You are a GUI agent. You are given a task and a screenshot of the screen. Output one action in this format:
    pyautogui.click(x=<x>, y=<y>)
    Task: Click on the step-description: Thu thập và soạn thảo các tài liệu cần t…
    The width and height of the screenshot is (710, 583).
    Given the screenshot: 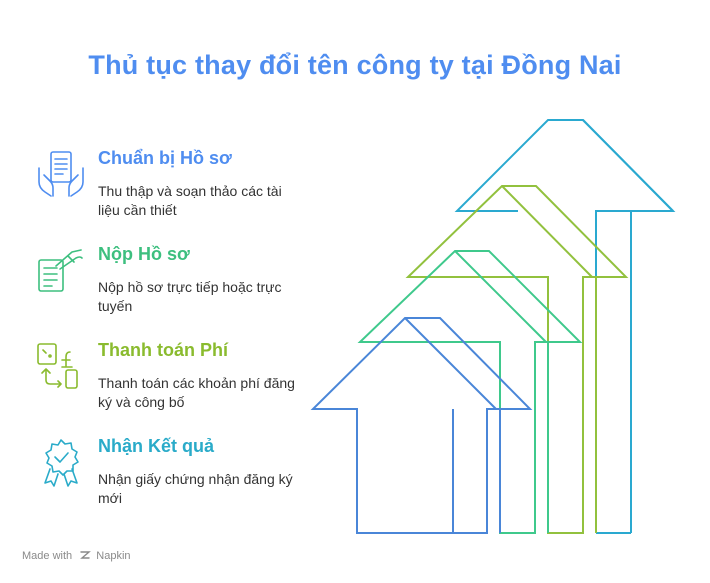 What is the action you would take?
    pyautogui.click(x=190, y=200)
    